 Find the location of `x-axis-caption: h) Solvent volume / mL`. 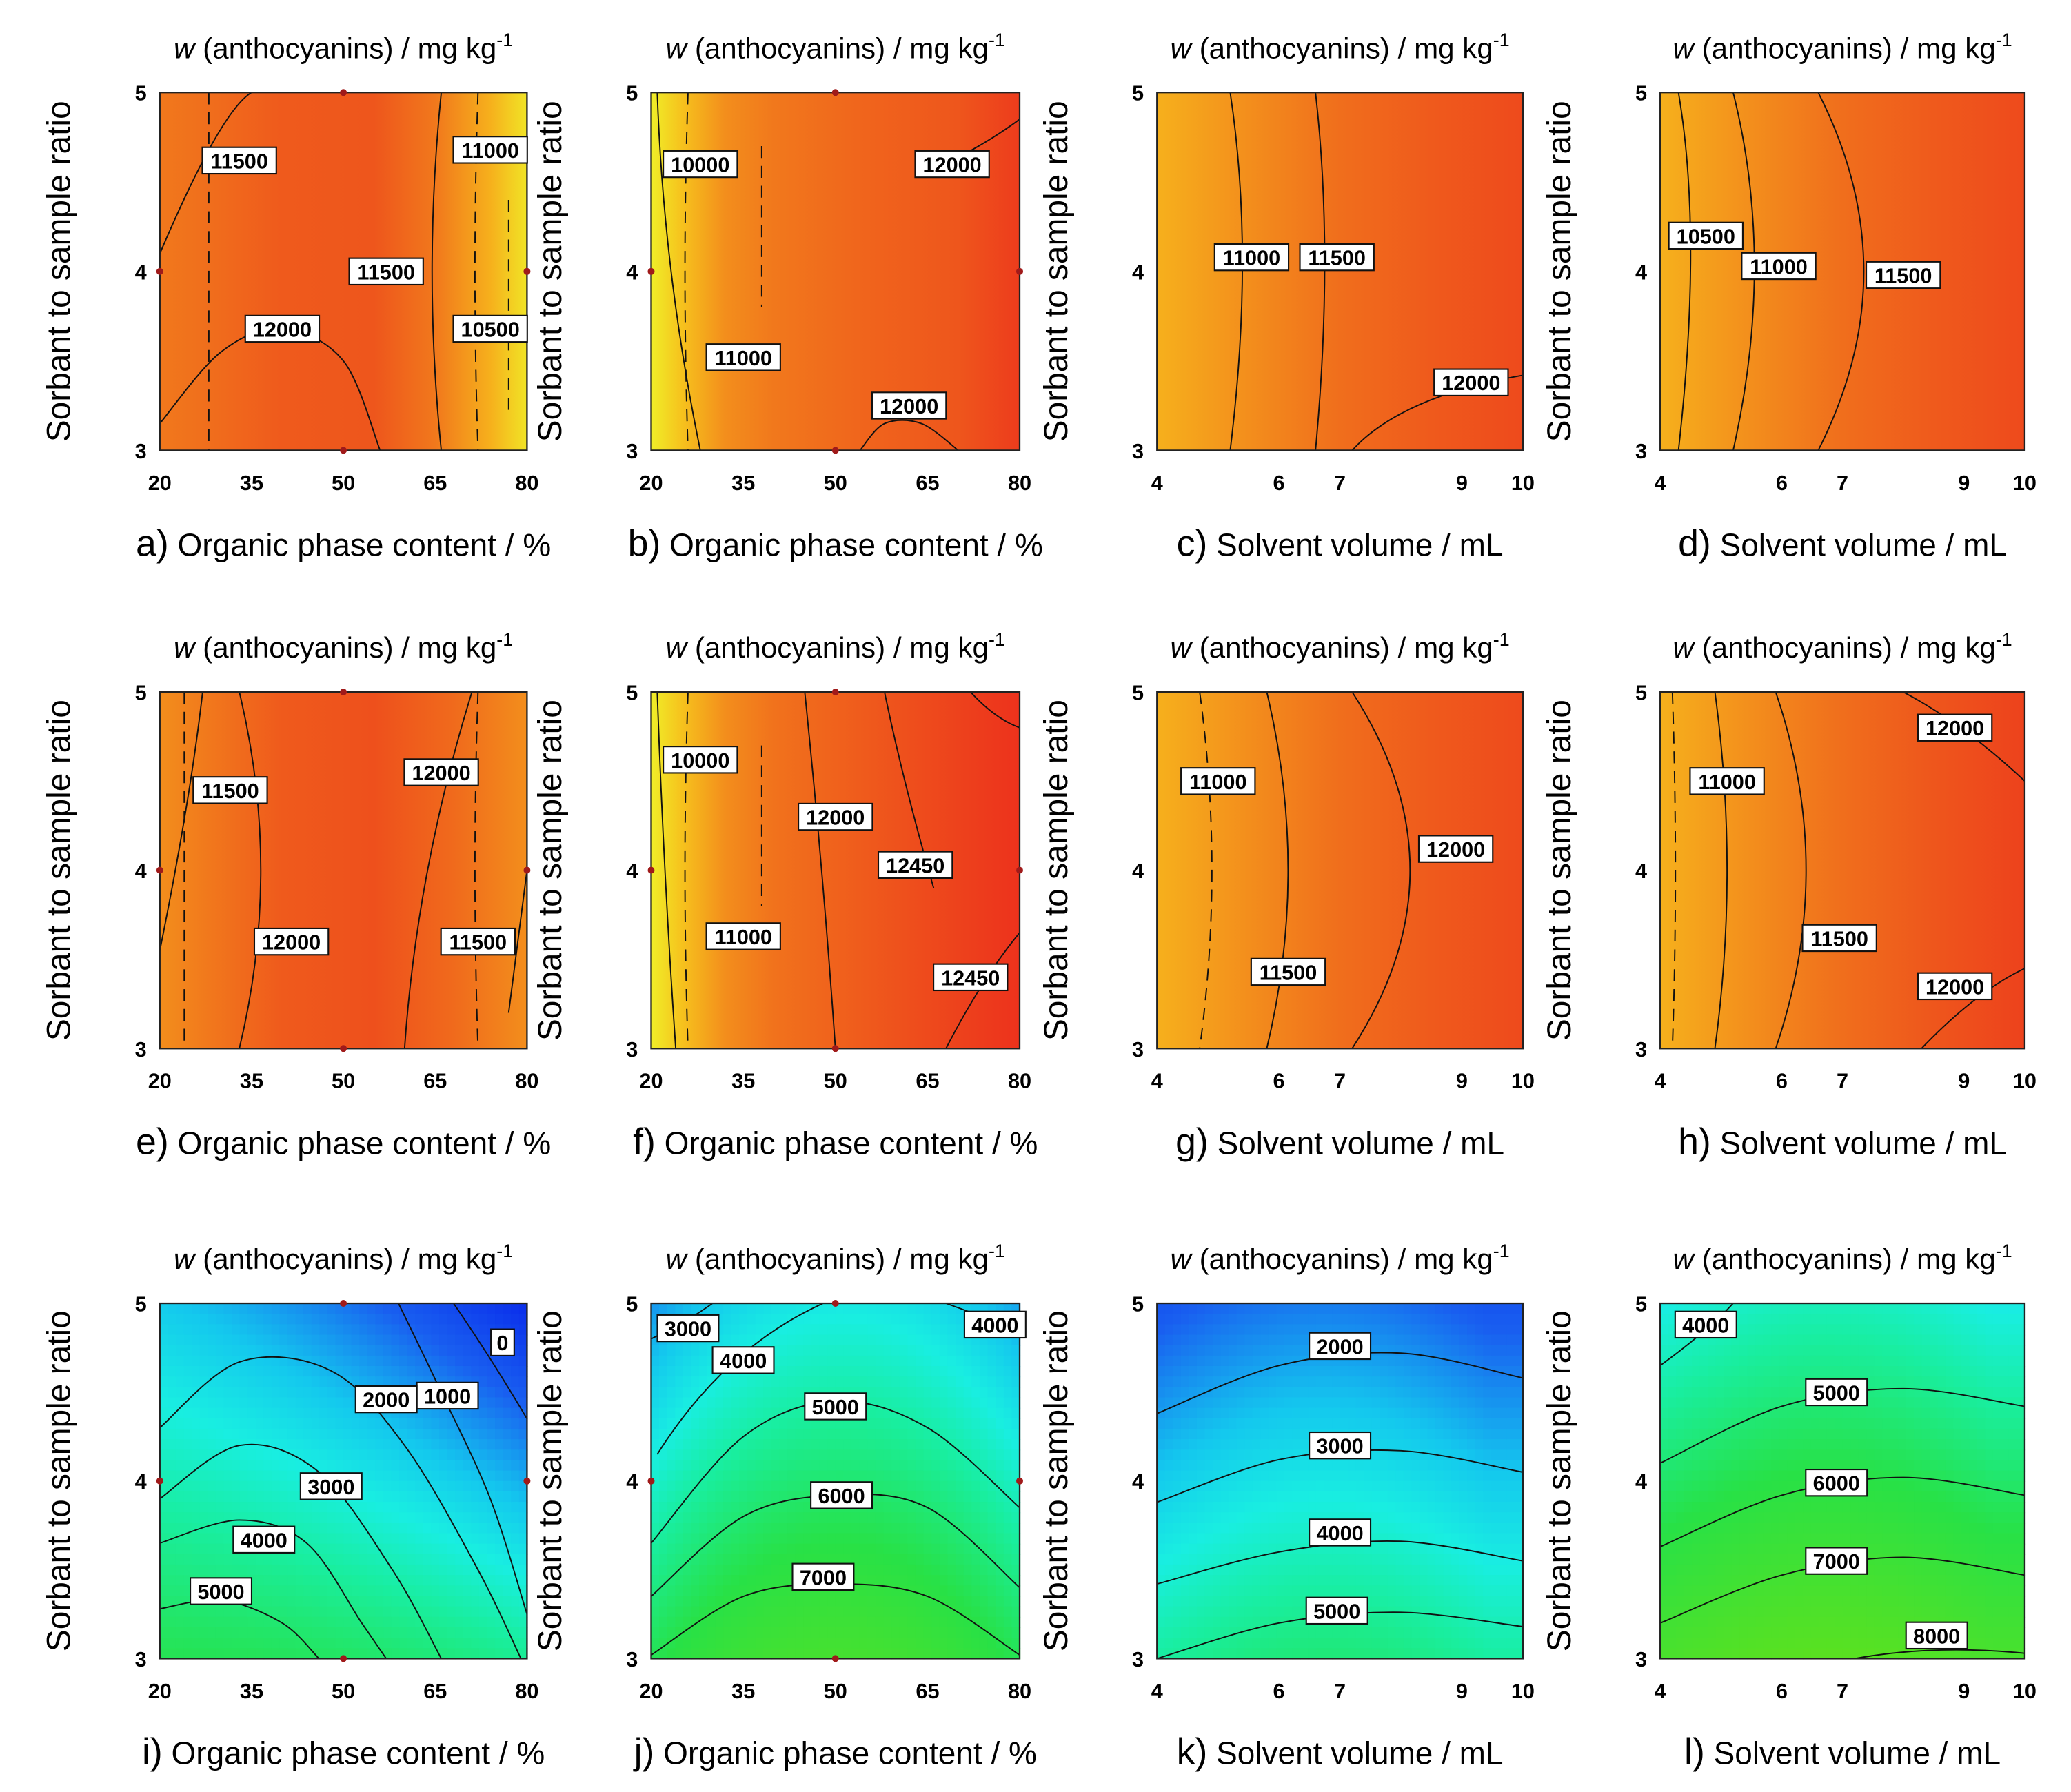

x-axis-caption: h) Solvent volume / mL is located at coordinates (1842, 1142).